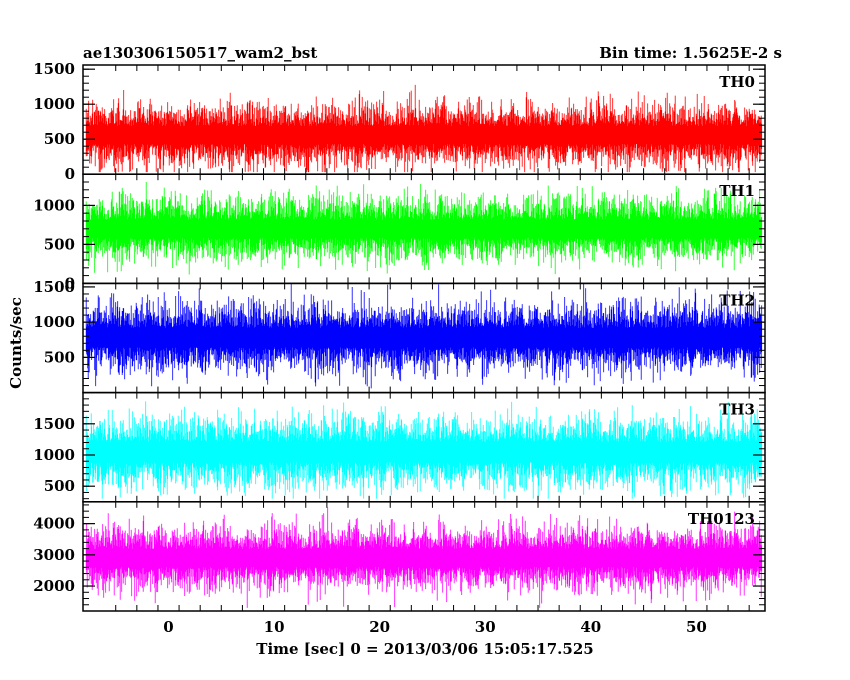  Describe the element at coordinates (54, 586) in the screenshot. I see `y-tick-label: 2000` at that location.